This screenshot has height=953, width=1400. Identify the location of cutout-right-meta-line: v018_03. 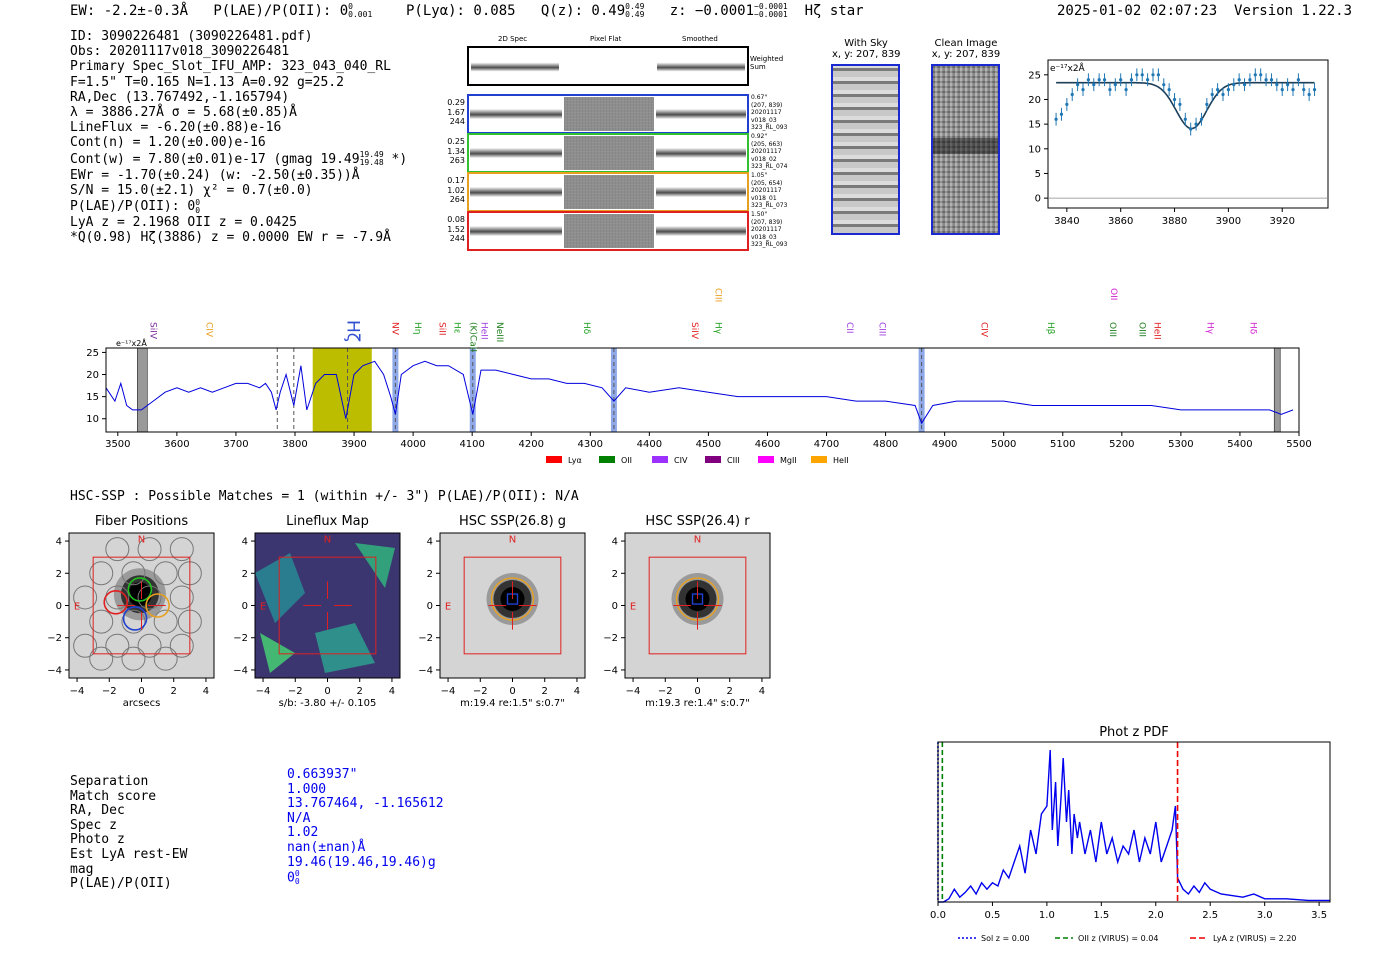
(764, 120).